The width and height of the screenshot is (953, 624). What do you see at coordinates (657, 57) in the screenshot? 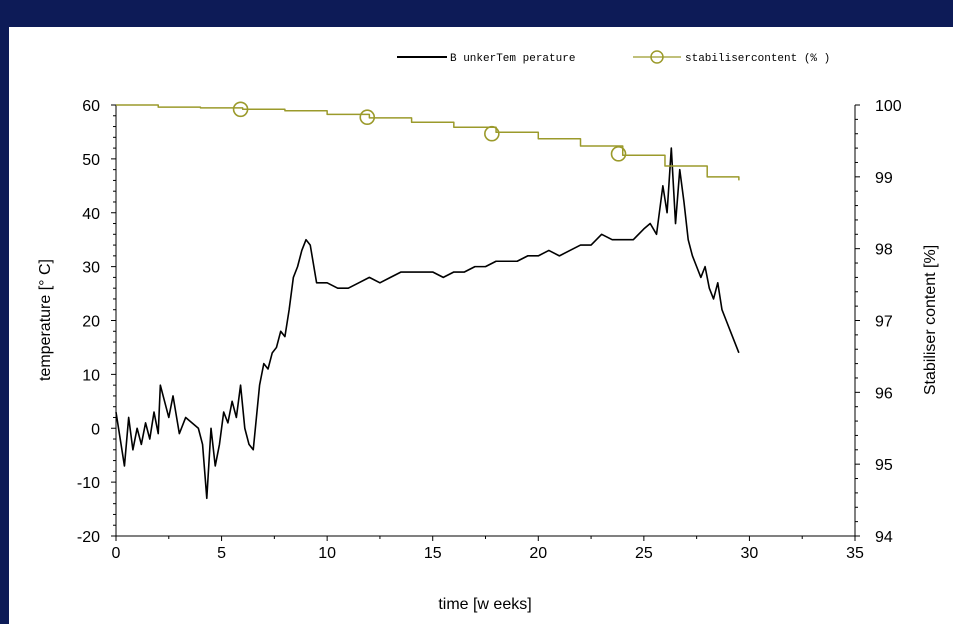
I see `legend-marker-stabiliser` at bounding box center [657, 57].